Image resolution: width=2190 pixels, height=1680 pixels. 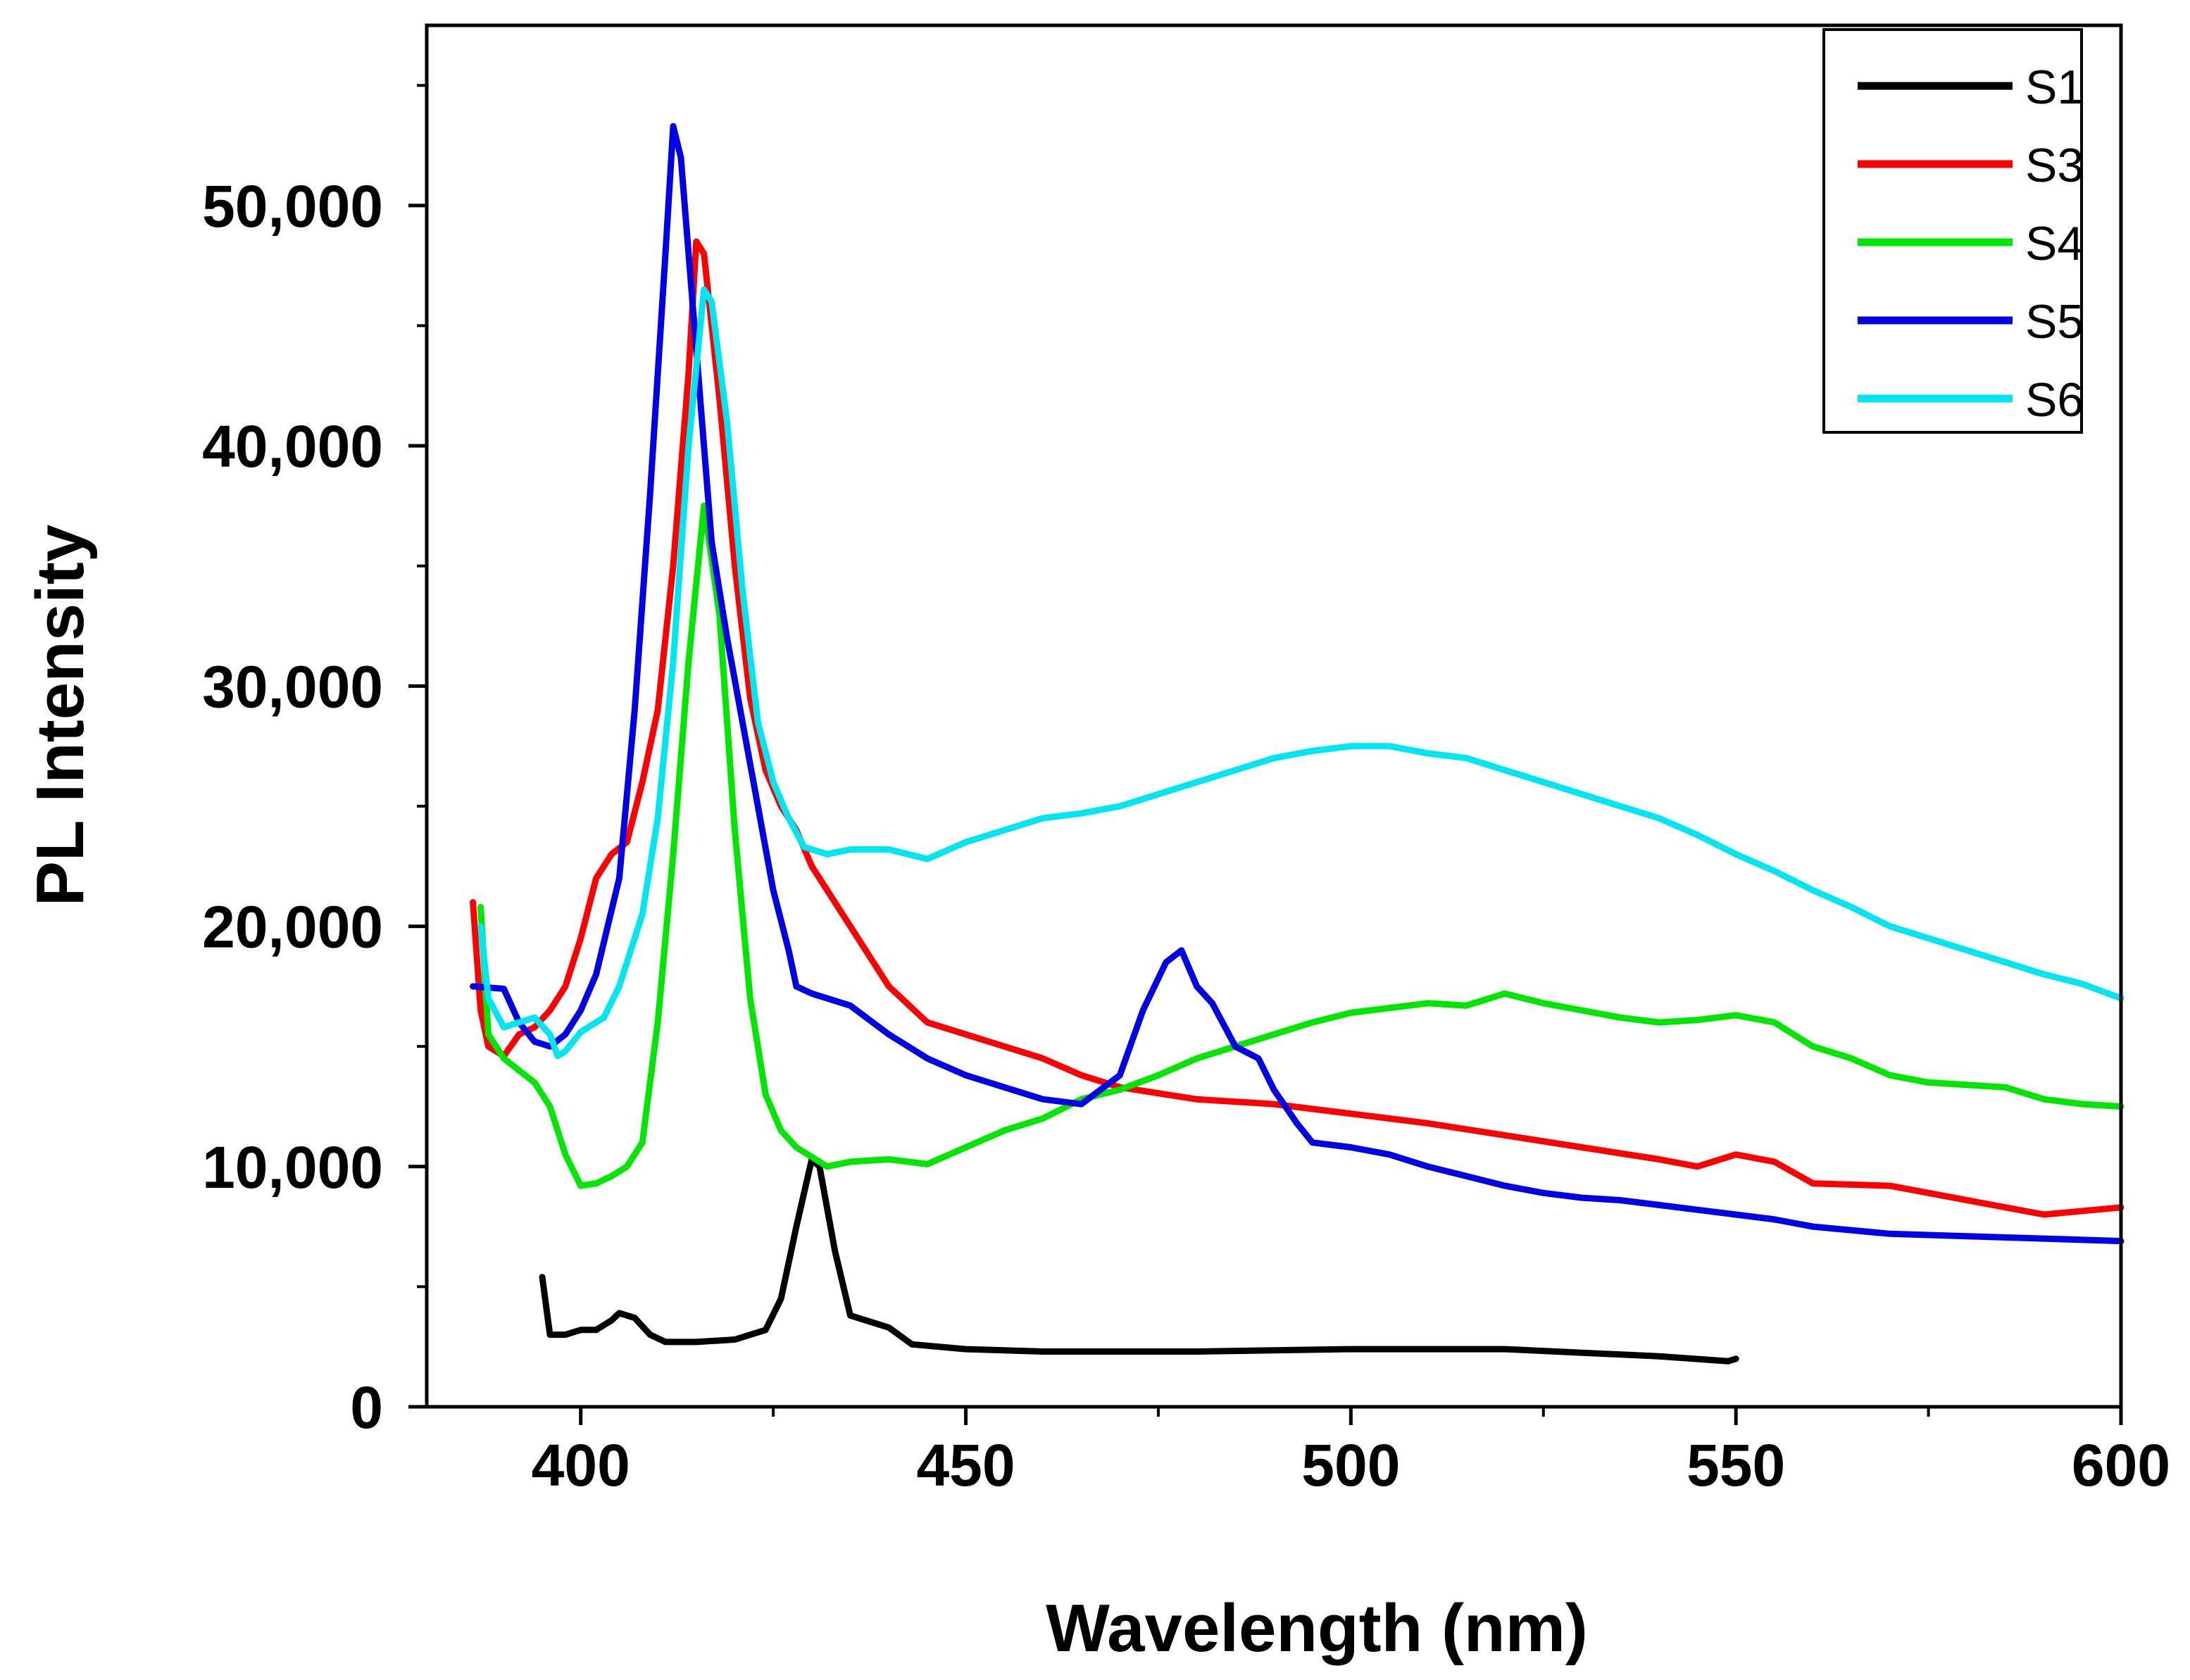 What do you see at coordinates (292, 927) in the screenshot?
I see `y-tick-label: 20,000` at bounding box center [292, 927].